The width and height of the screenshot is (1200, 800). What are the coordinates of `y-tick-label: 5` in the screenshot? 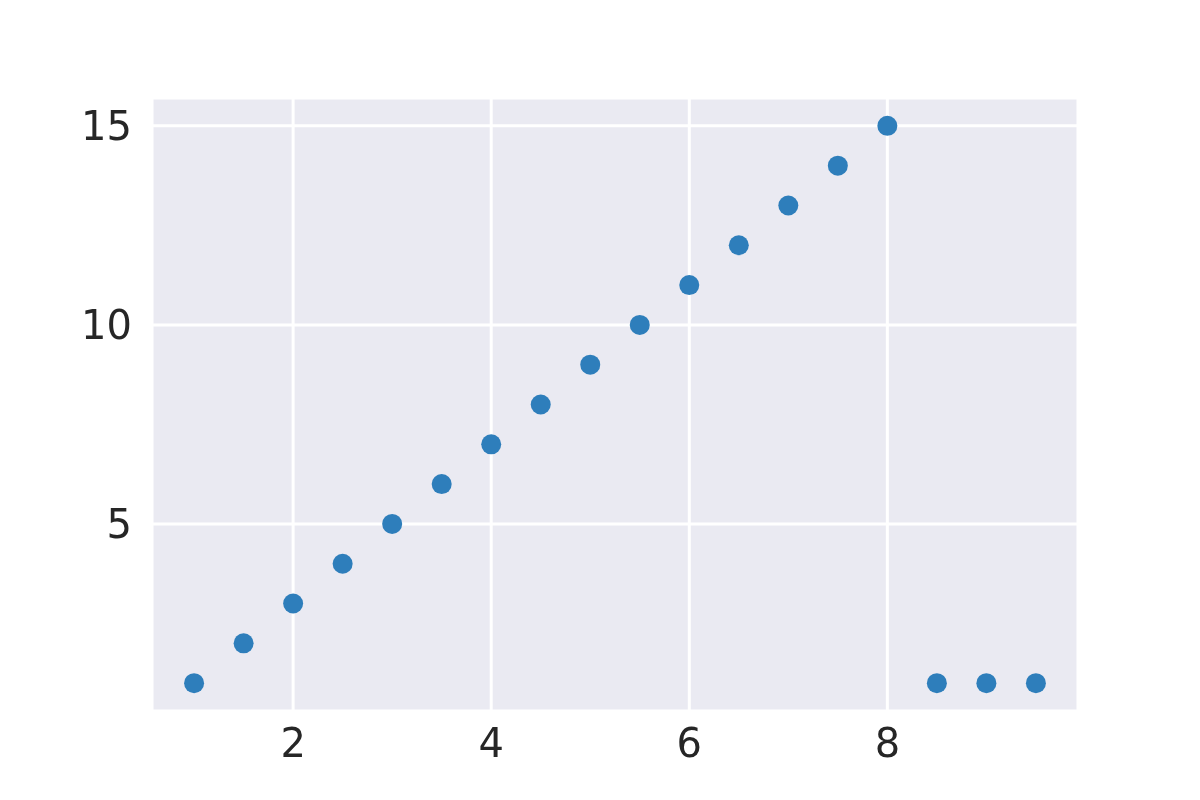 It's located at (119, 524).